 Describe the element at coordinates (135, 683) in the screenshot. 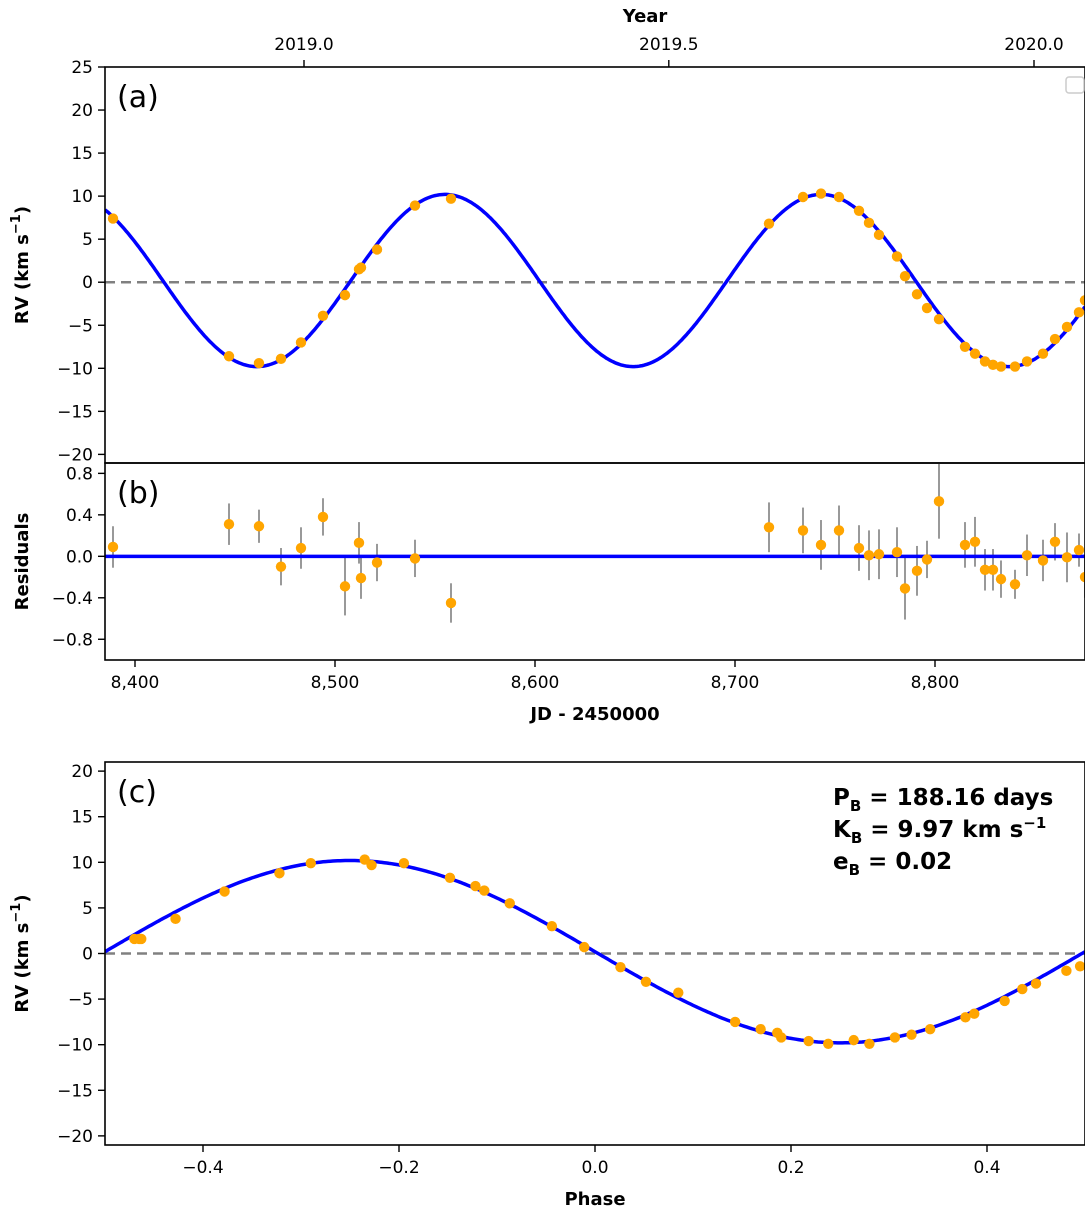

I see `x-tick-label: 8,400` at that location.